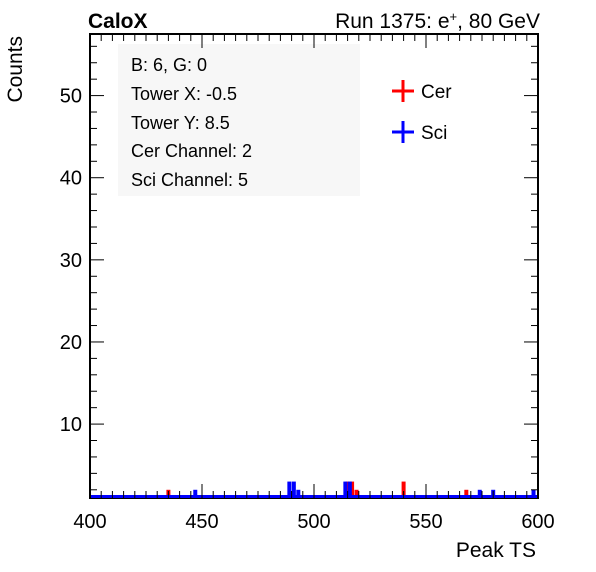  What do you see at coordinates (422, 112) in the screenshot?
I see `legend: Cer Sci` at bounding box center [422, 112].